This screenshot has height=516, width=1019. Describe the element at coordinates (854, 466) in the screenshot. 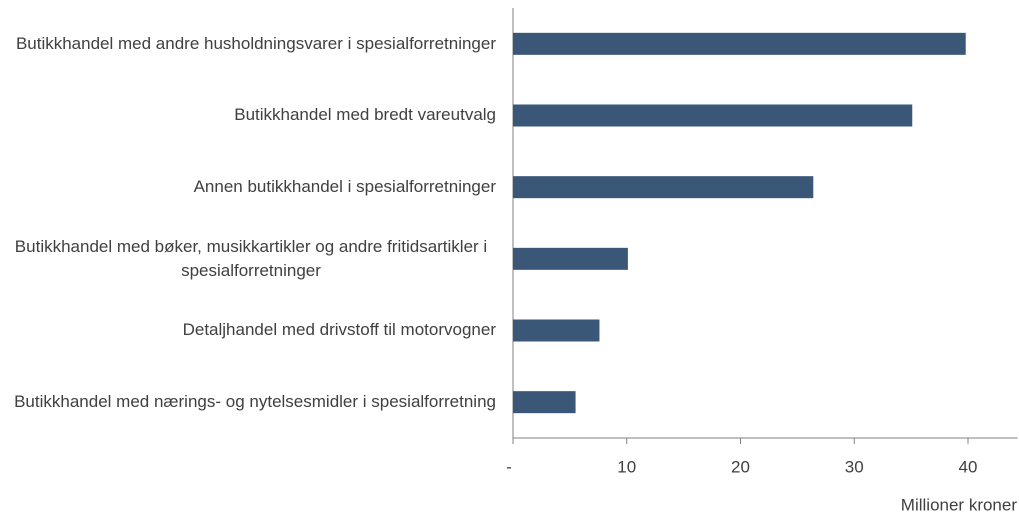

I see `x-tick-label: 30` at that location.